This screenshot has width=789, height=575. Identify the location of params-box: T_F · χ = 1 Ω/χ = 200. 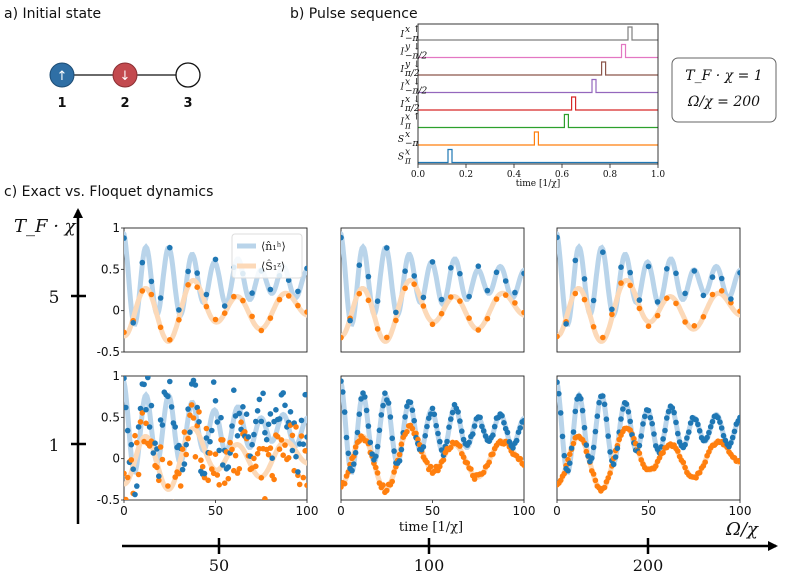
(724, 90).